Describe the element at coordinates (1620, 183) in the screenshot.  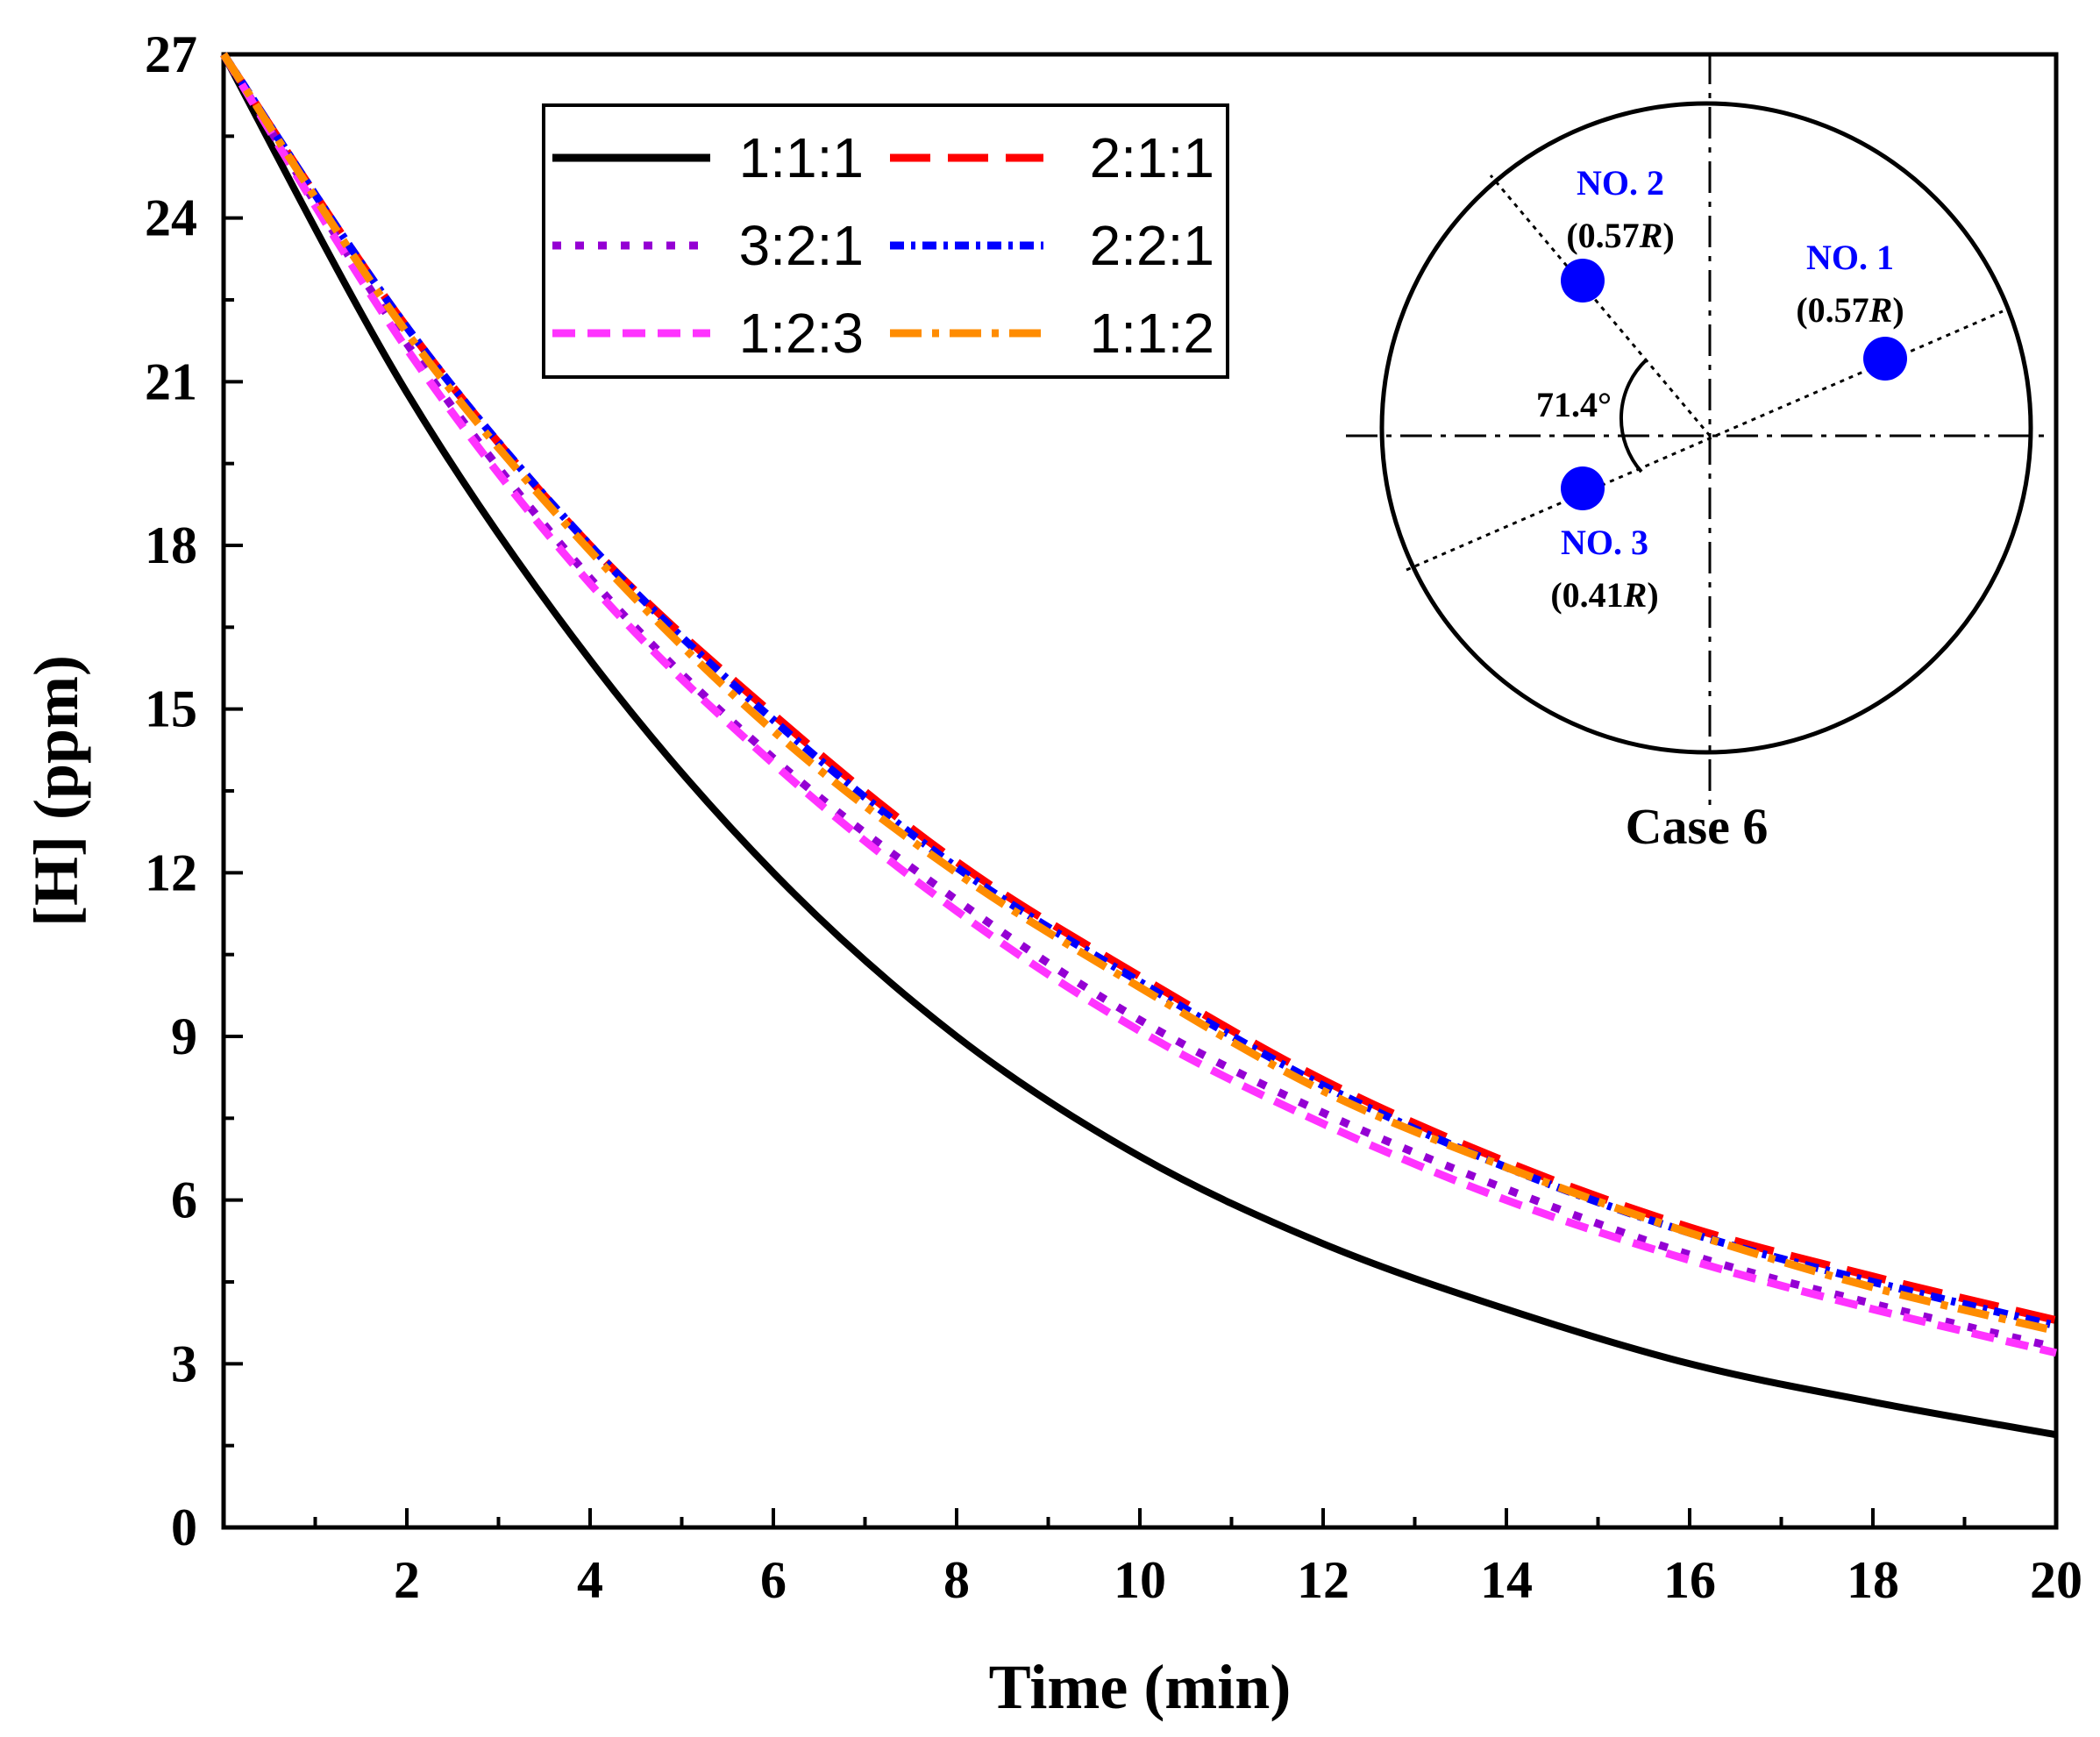
I see `point-no2-label: NO. 2` at that location.